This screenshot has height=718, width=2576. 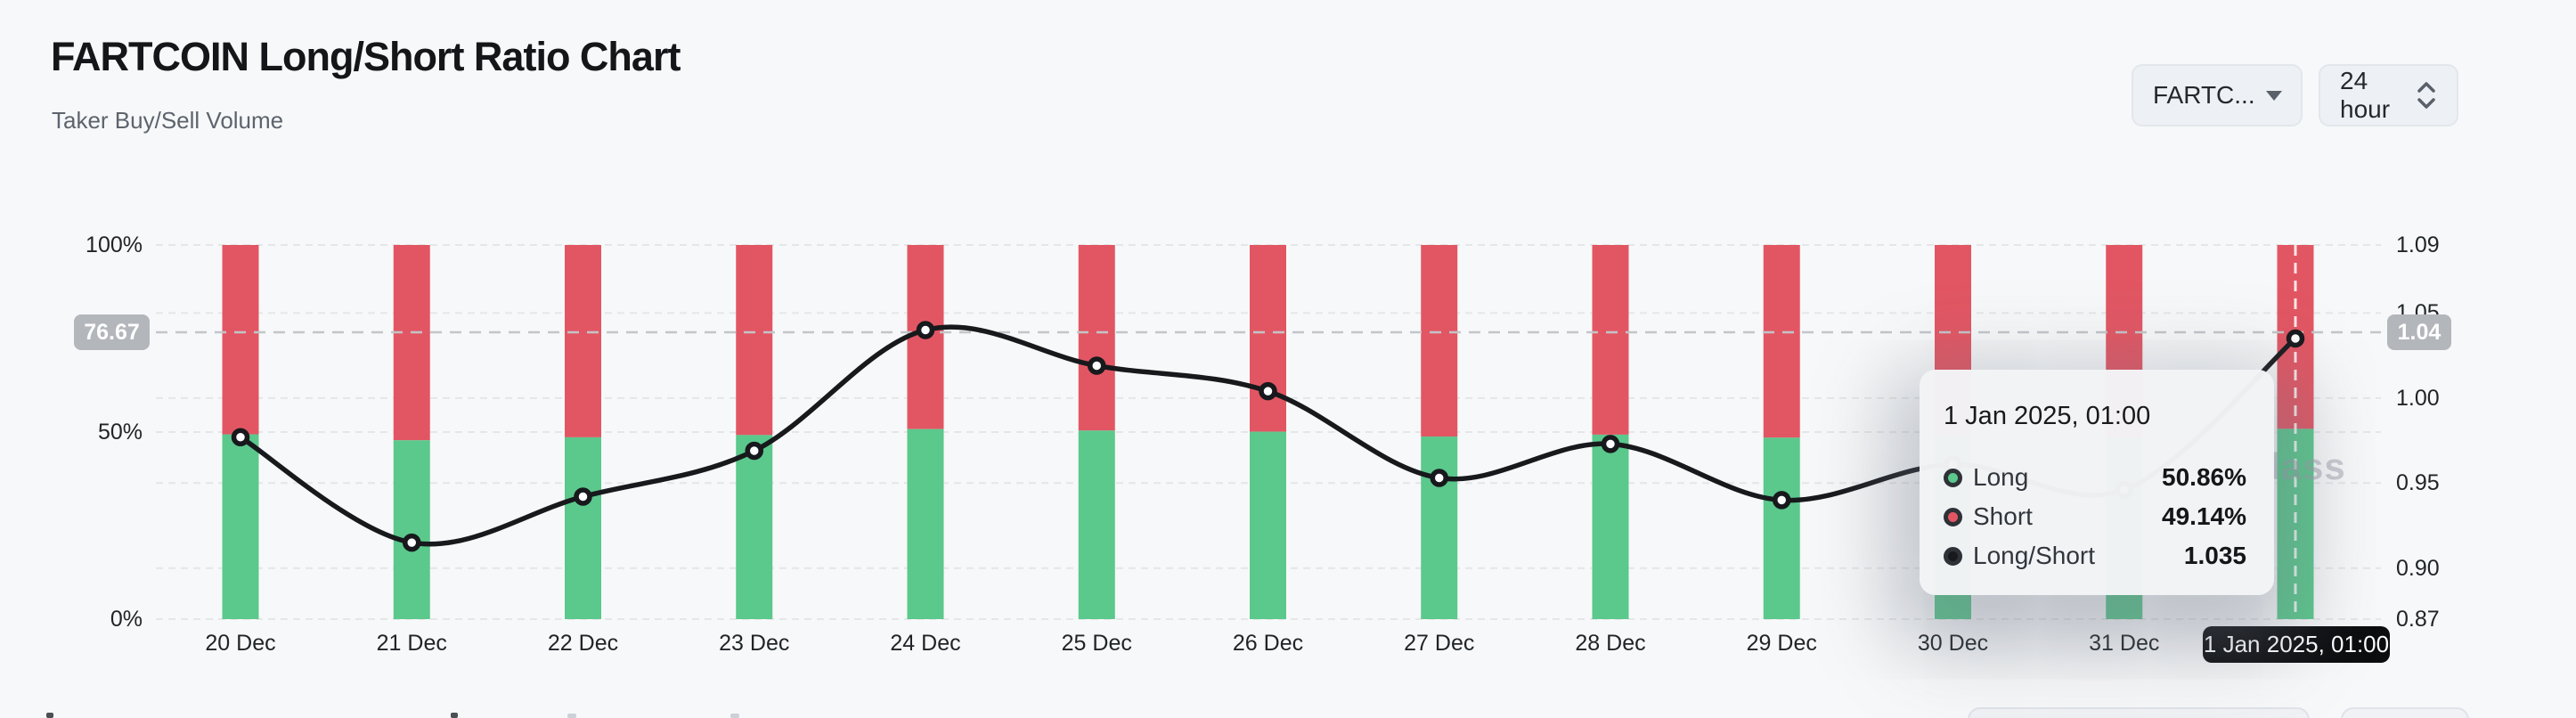 I want to click on y-axis-label-right: 1.09, so click(x=2418, y=245).